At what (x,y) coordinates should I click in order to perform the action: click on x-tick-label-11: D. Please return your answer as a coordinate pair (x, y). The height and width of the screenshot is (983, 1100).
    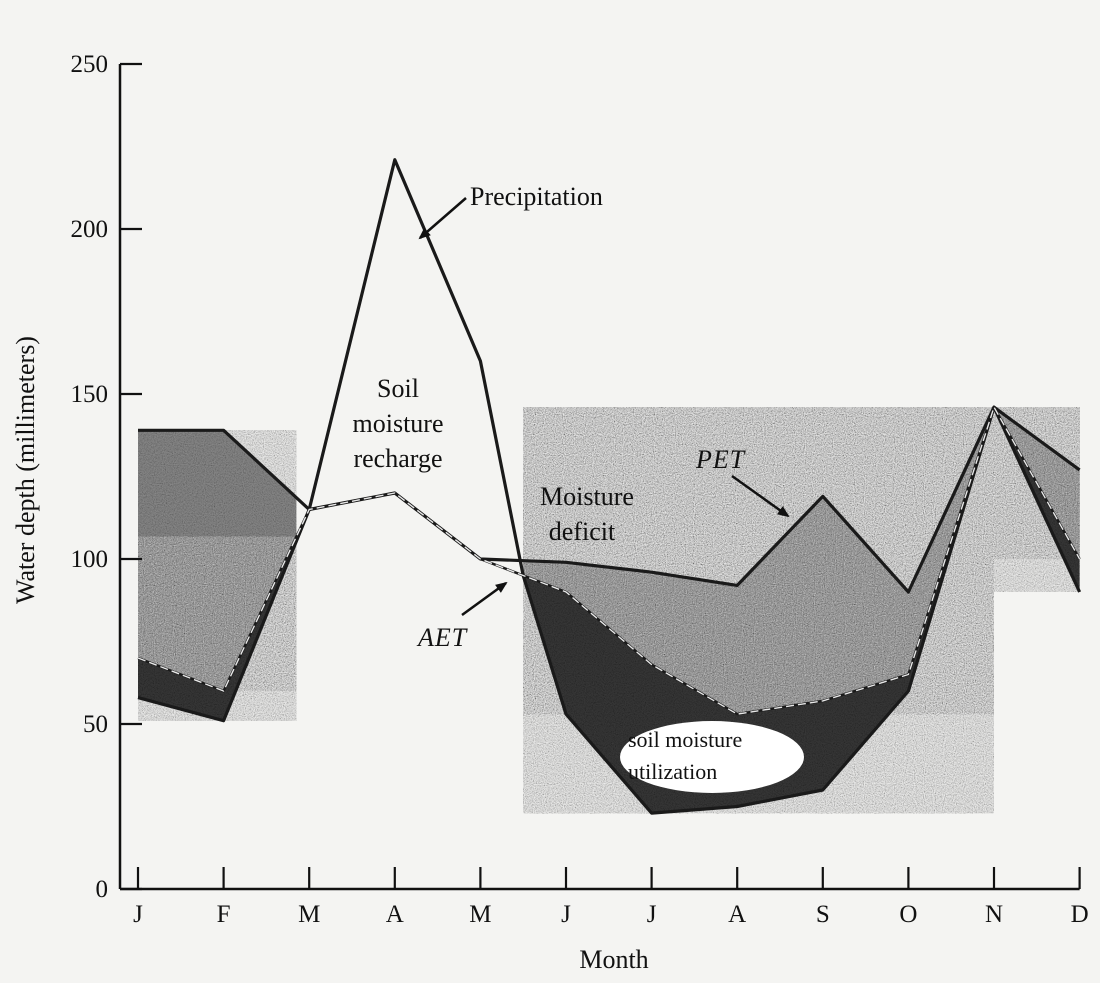
    Looking at the image, I should click on (1080, 914).